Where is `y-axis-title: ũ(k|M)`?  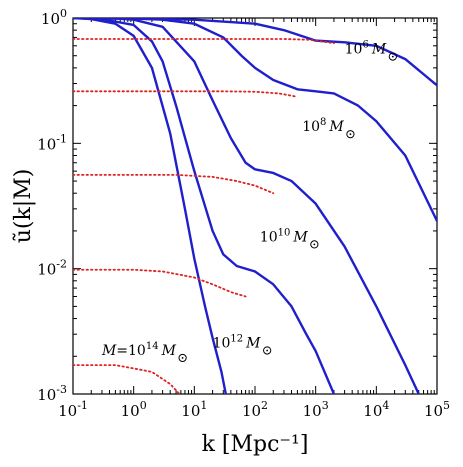
y-axis-title: ũ(k|M) is located at coordinates (23, 206).